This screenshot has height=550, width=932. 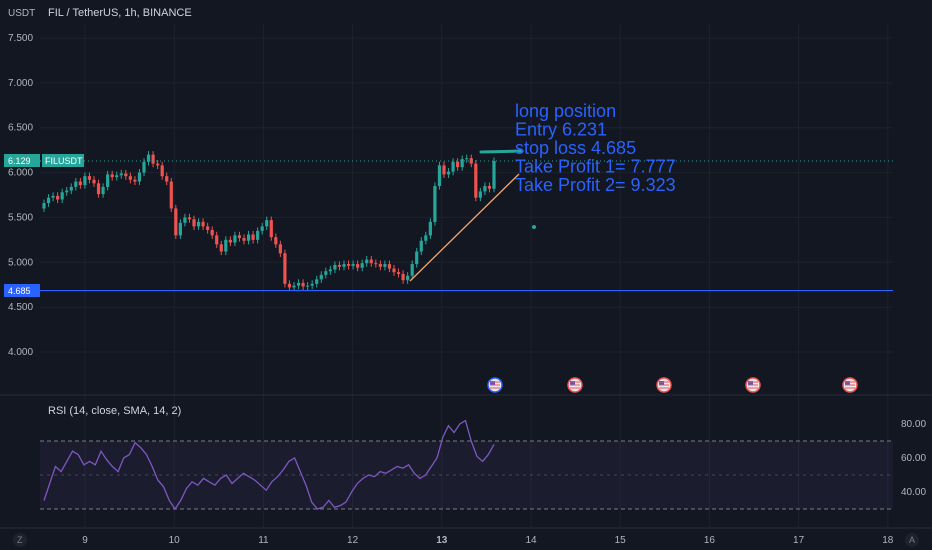 What do you see at coordinates (353, 540) in the screenshot?
I see `time-tick-label: 12` at bounding box center [353, 540].